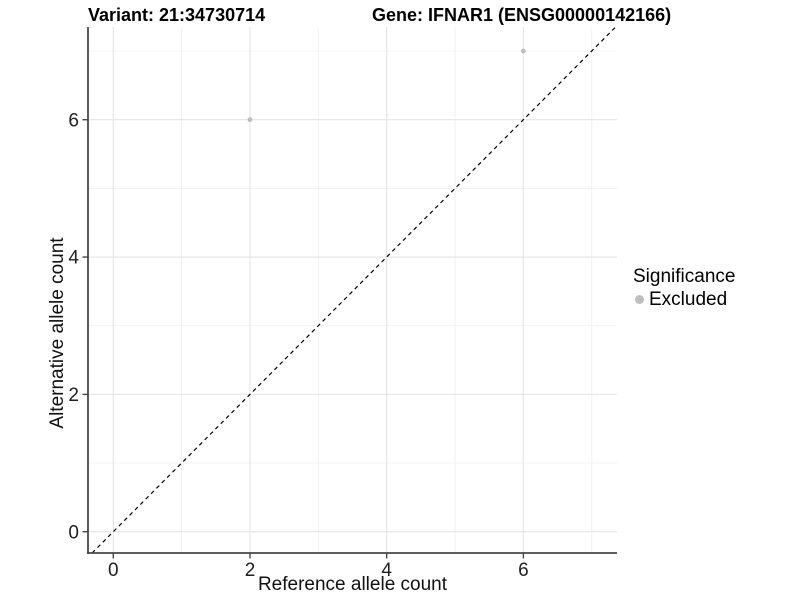 The height and width of the screenshot is (600, 800). Describe the element at coordinates (57, 333) in the screenshot. I see `y-axis-title: Alternative allele count` at that location.